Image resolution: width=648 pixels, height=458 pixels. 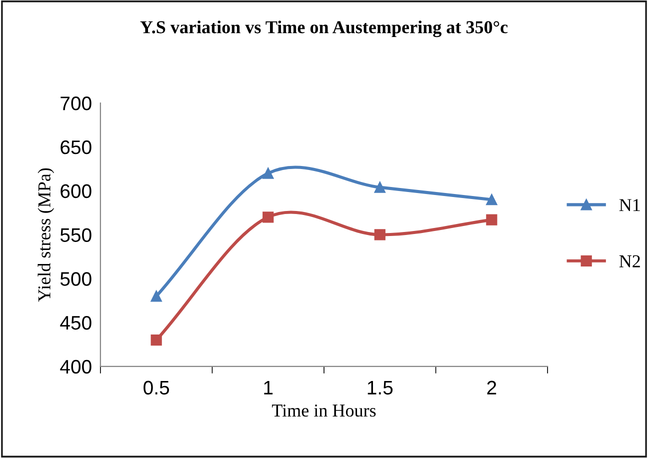 I want to click on y-tick-label: 500, so click(x=76, y=279).